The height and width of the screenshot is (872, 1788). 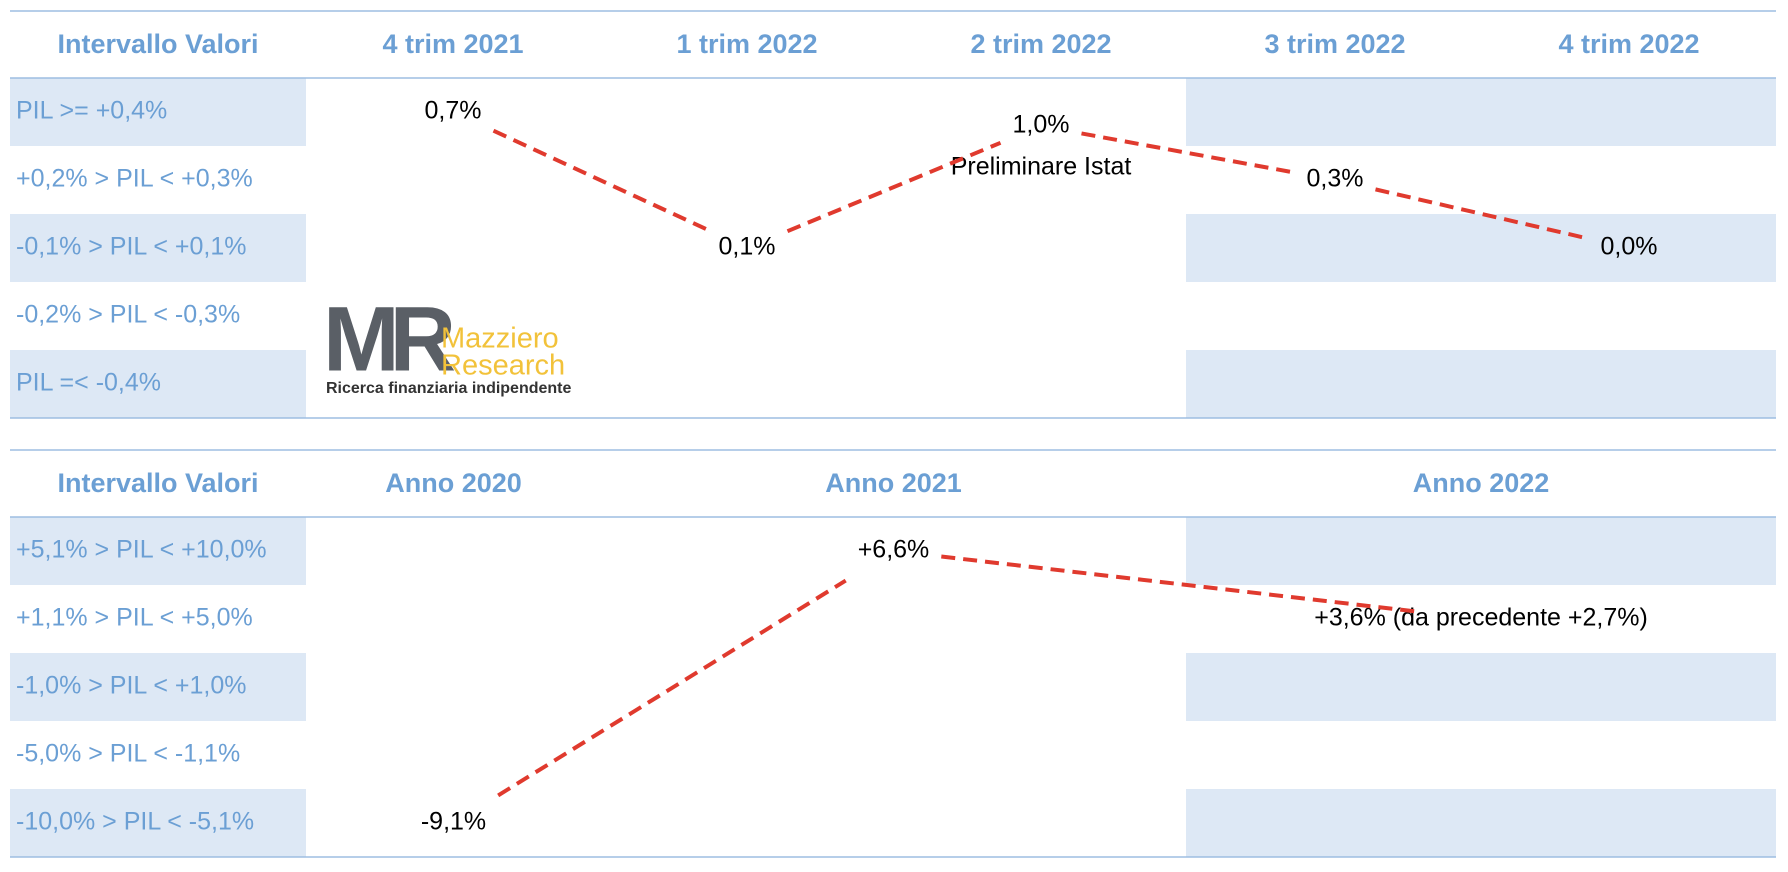 What do you see at coordinates (131, 686) in the screenshot?
I see `range-cell: -1,0% > PIL < +1,0%` at bounding box center [131, 686].